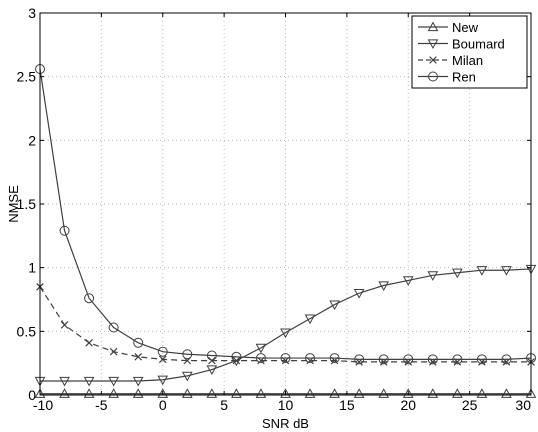  What do you see at coordinates (450, 60) in the screenshot?
I see `legend-item-milan: Milan` at bounding box center [450, 60].